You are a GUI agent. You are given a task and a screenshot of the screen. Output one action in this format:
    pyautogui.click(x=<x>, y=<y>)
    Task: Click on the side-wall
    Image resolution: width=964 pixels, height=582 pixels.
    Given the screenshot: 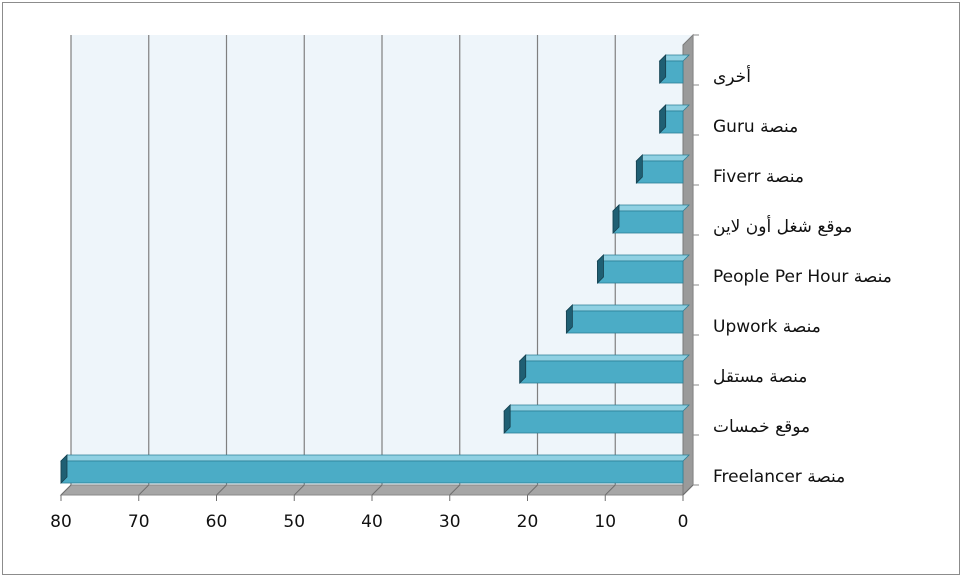 What is the action you would take?
    pyautogui.click(x=688, y=265)
    